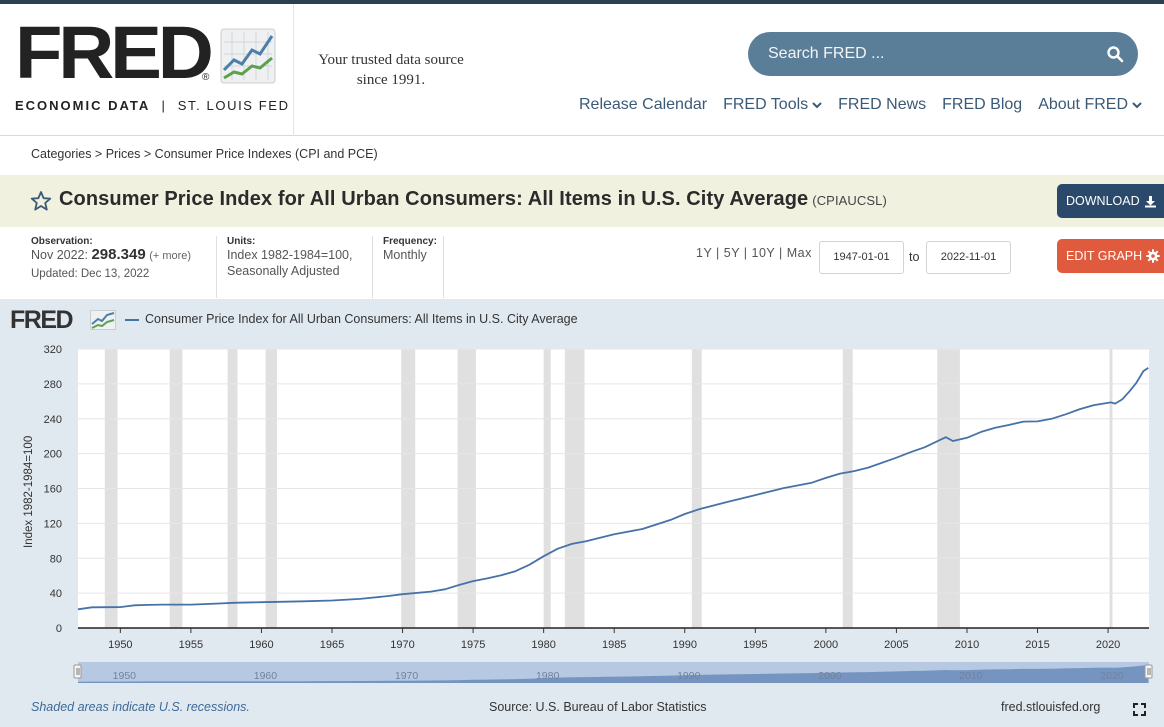 The image size is (1164, 727). Describe the element at coordinates (53, 420) in the screenshot. I see `y-tick-label: 240` at that location.